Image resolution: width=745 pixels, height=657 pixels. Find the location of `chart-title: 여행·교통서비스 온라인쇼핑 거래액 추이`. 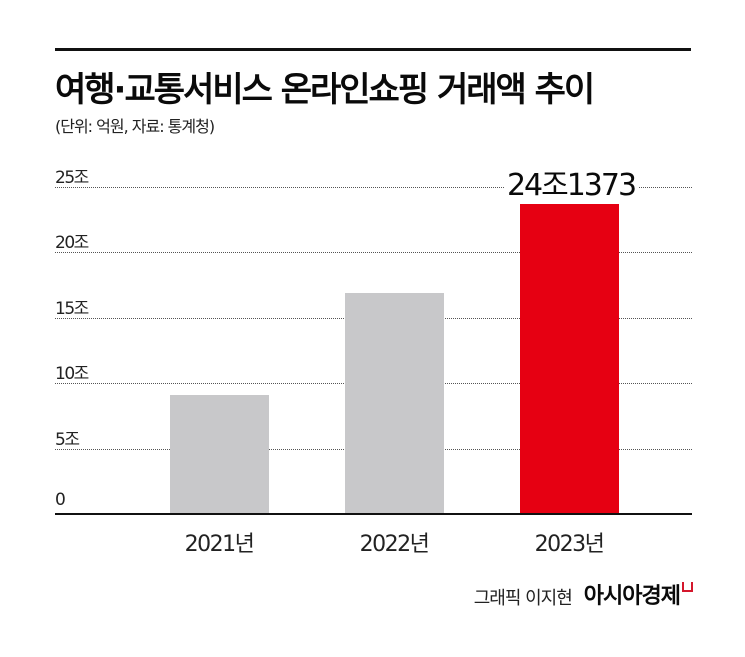

chart-title: 여행·교통서비스 온라인쇼핑 거래액 추이 is located at coordinates (325, 90).